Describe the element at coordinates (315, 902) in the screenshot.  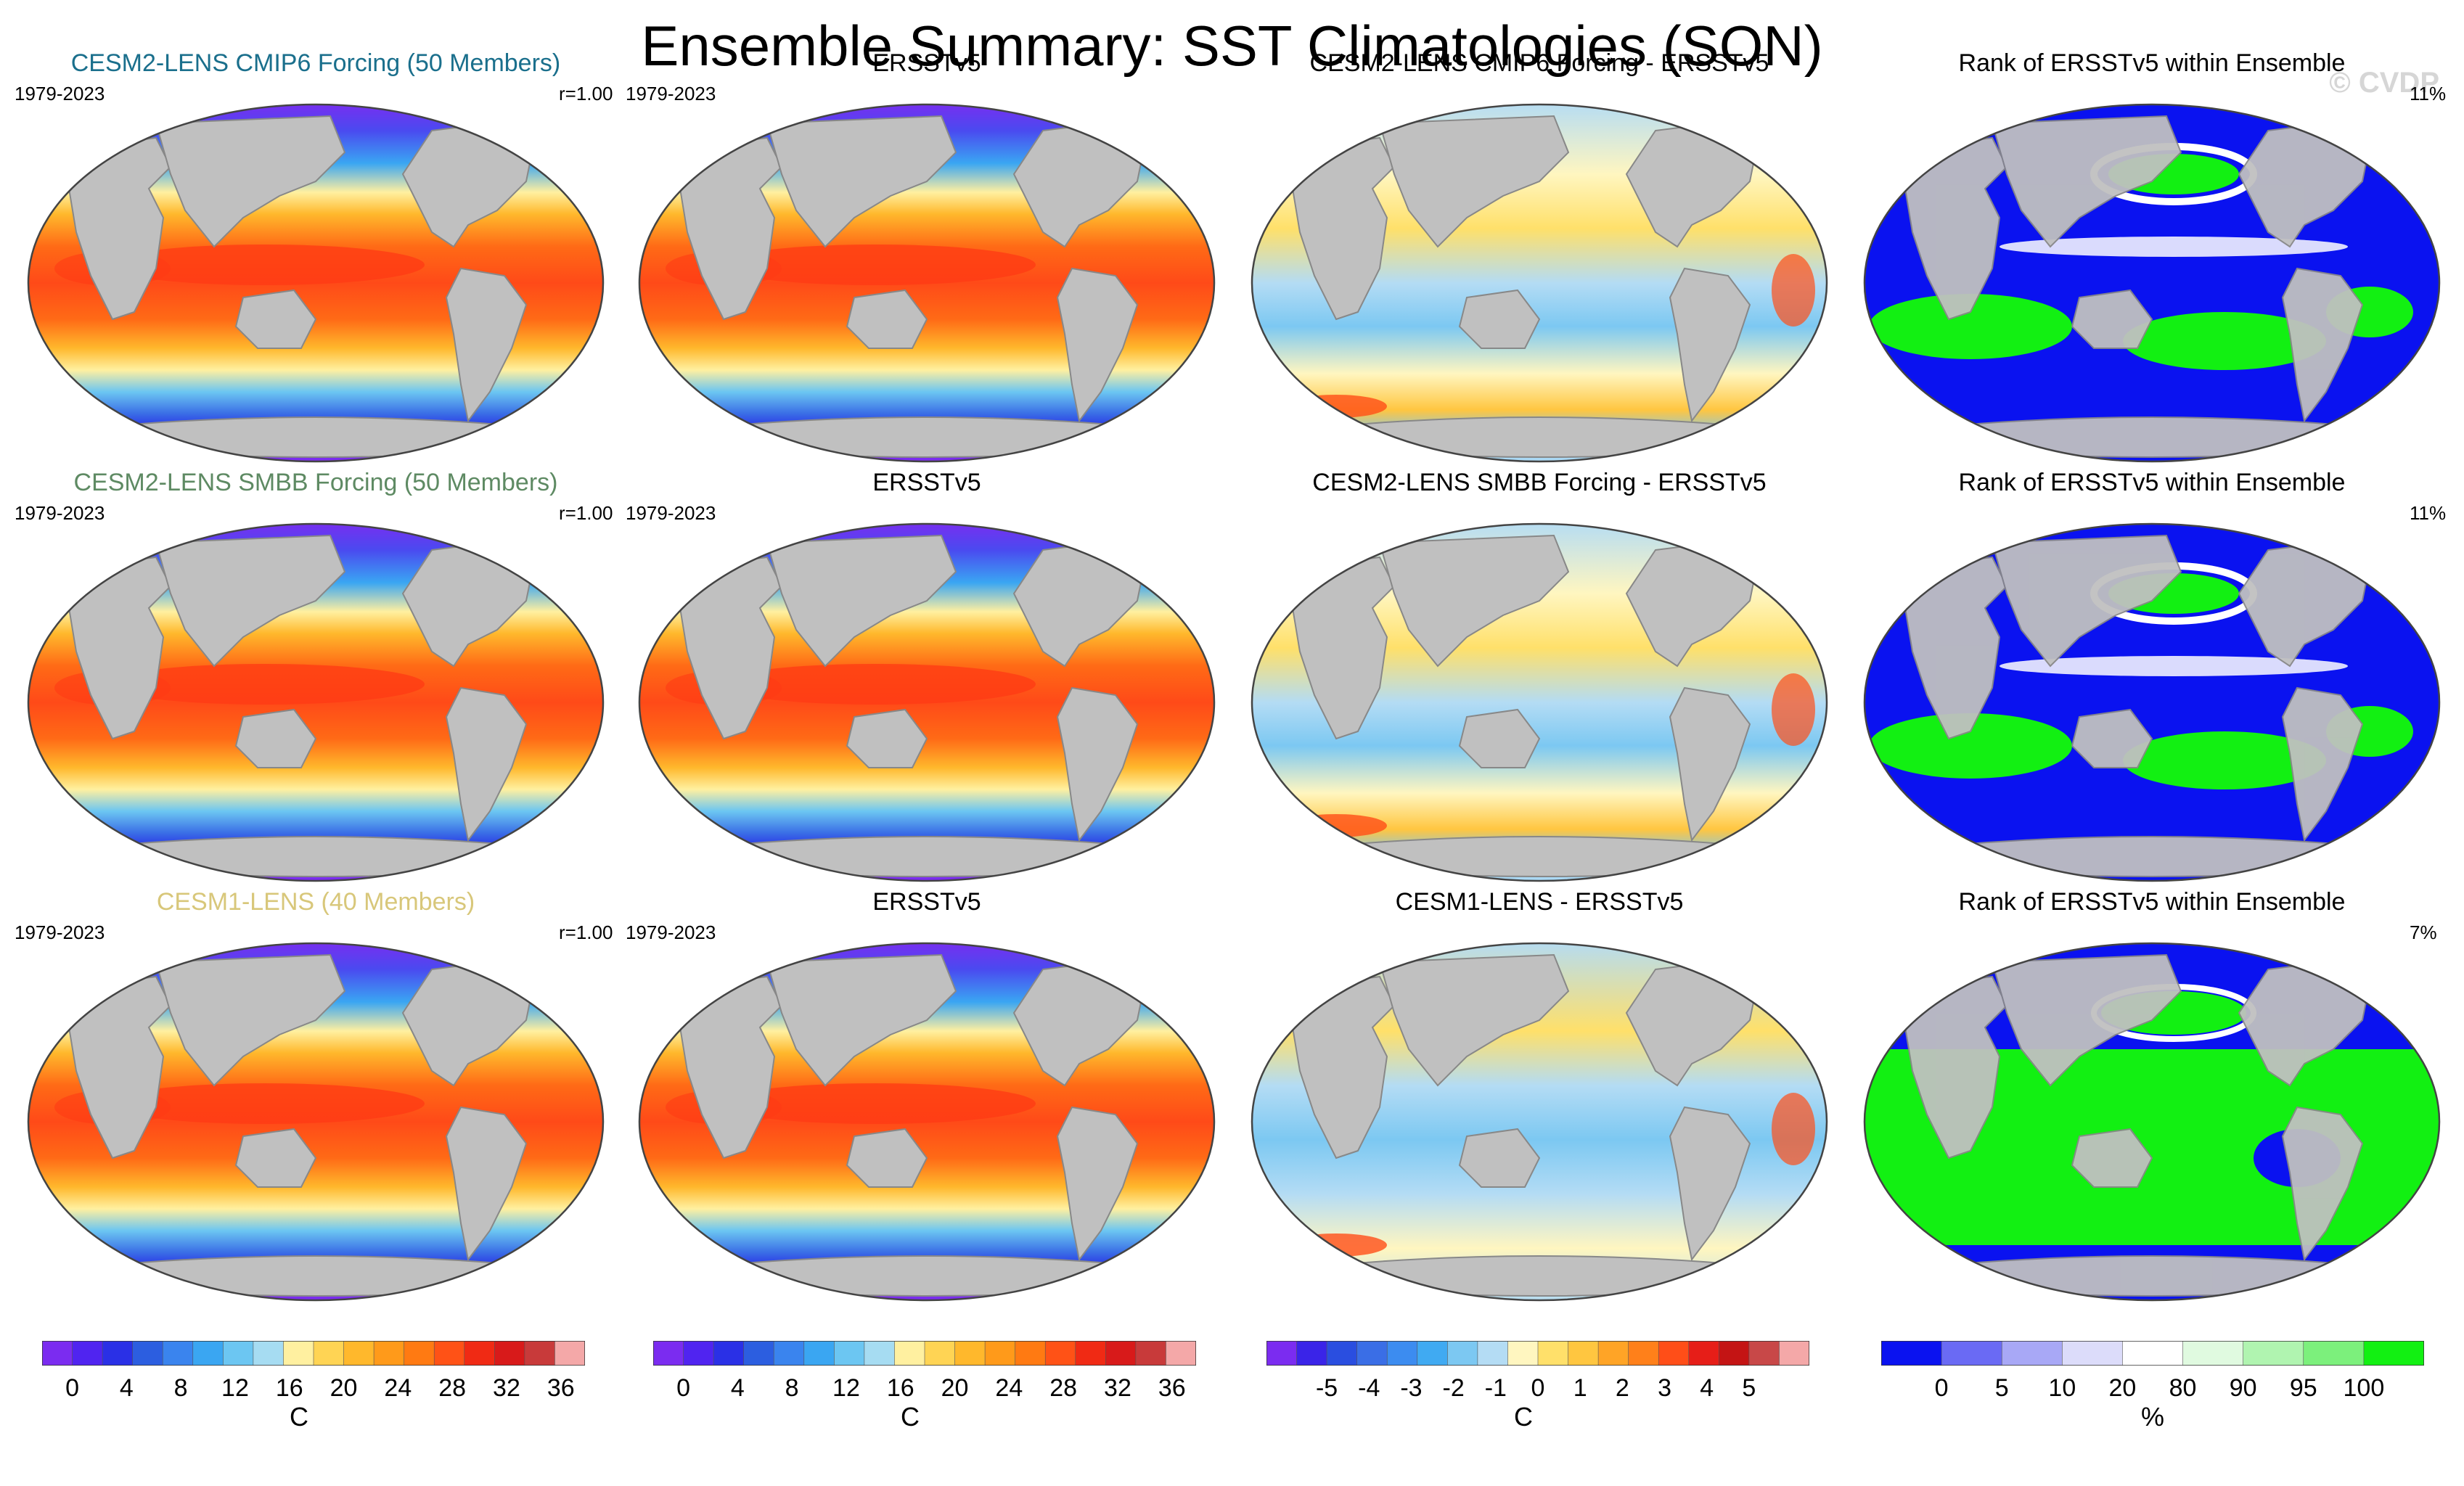
I see `model-panel-title: CESM1-LENS (40 Members)` at that location.